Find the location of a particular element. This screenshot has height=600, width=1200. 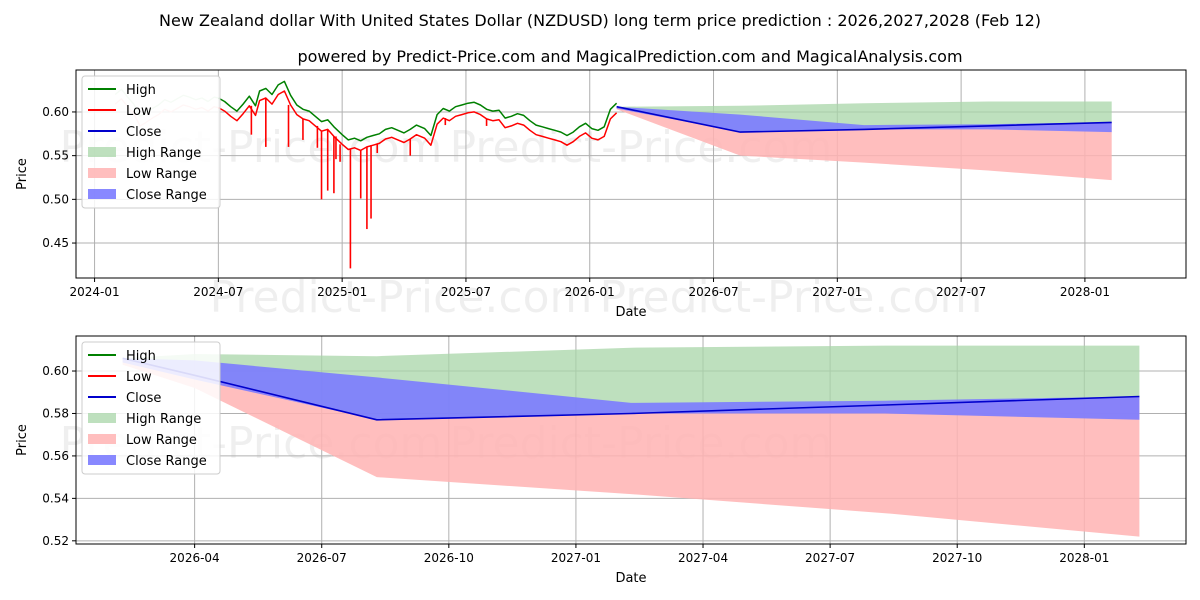

high-history-line is located at coordinates (418, 111).